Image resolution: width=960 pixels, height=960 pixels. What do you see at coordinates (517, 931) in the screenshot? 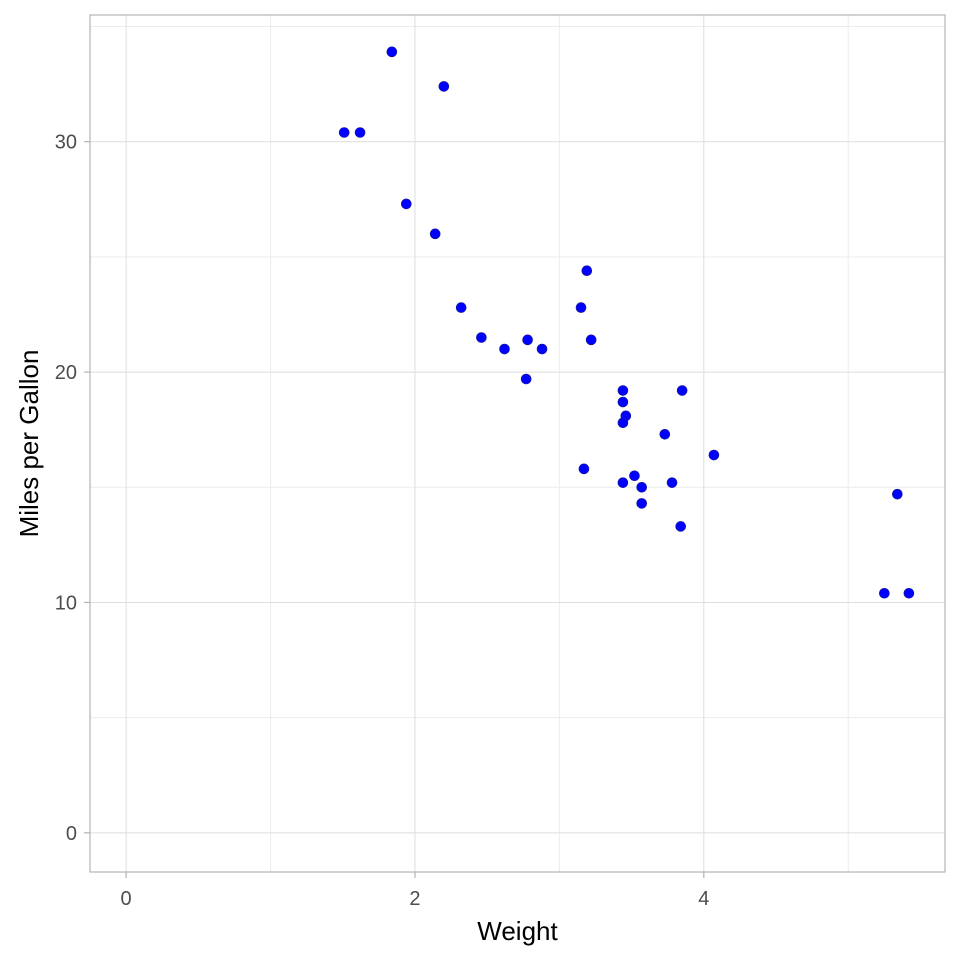
I see `x-axis-title: Weight` at bounding box center [517, 931].